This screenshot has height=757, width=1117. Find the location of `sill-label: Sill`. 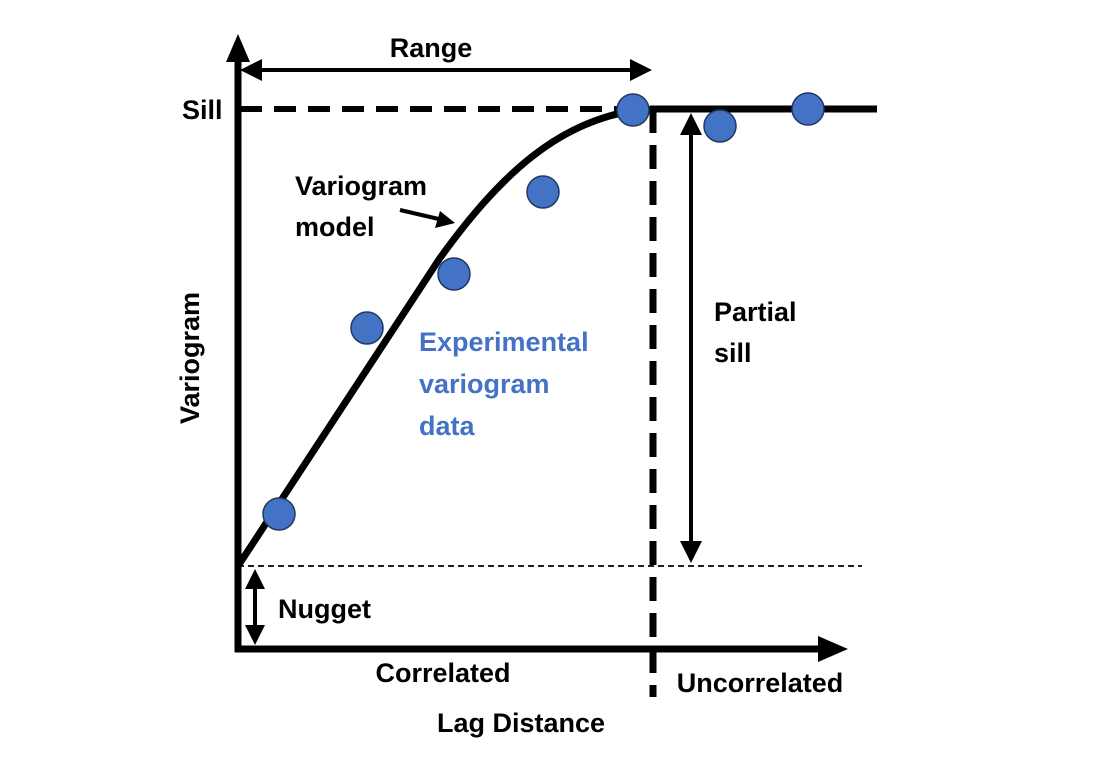

sill-label: Sill is located at coordinates (202, 110).